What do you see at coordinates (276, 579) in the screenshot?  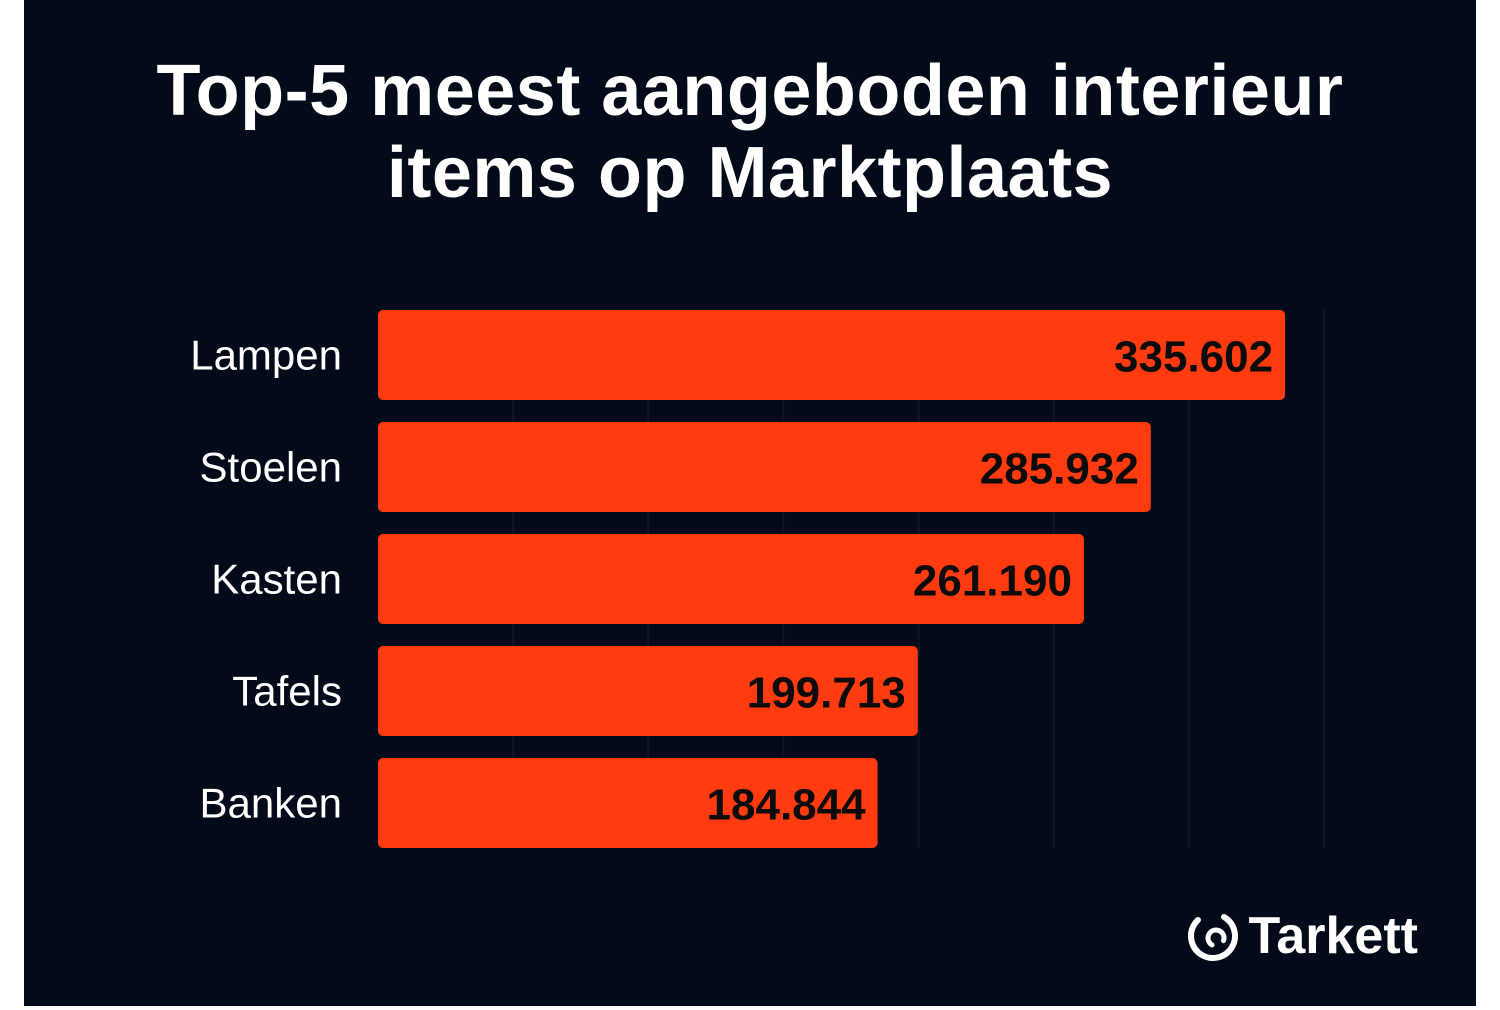 I see `category-label: Kasten` at bounding box center [276, 579].